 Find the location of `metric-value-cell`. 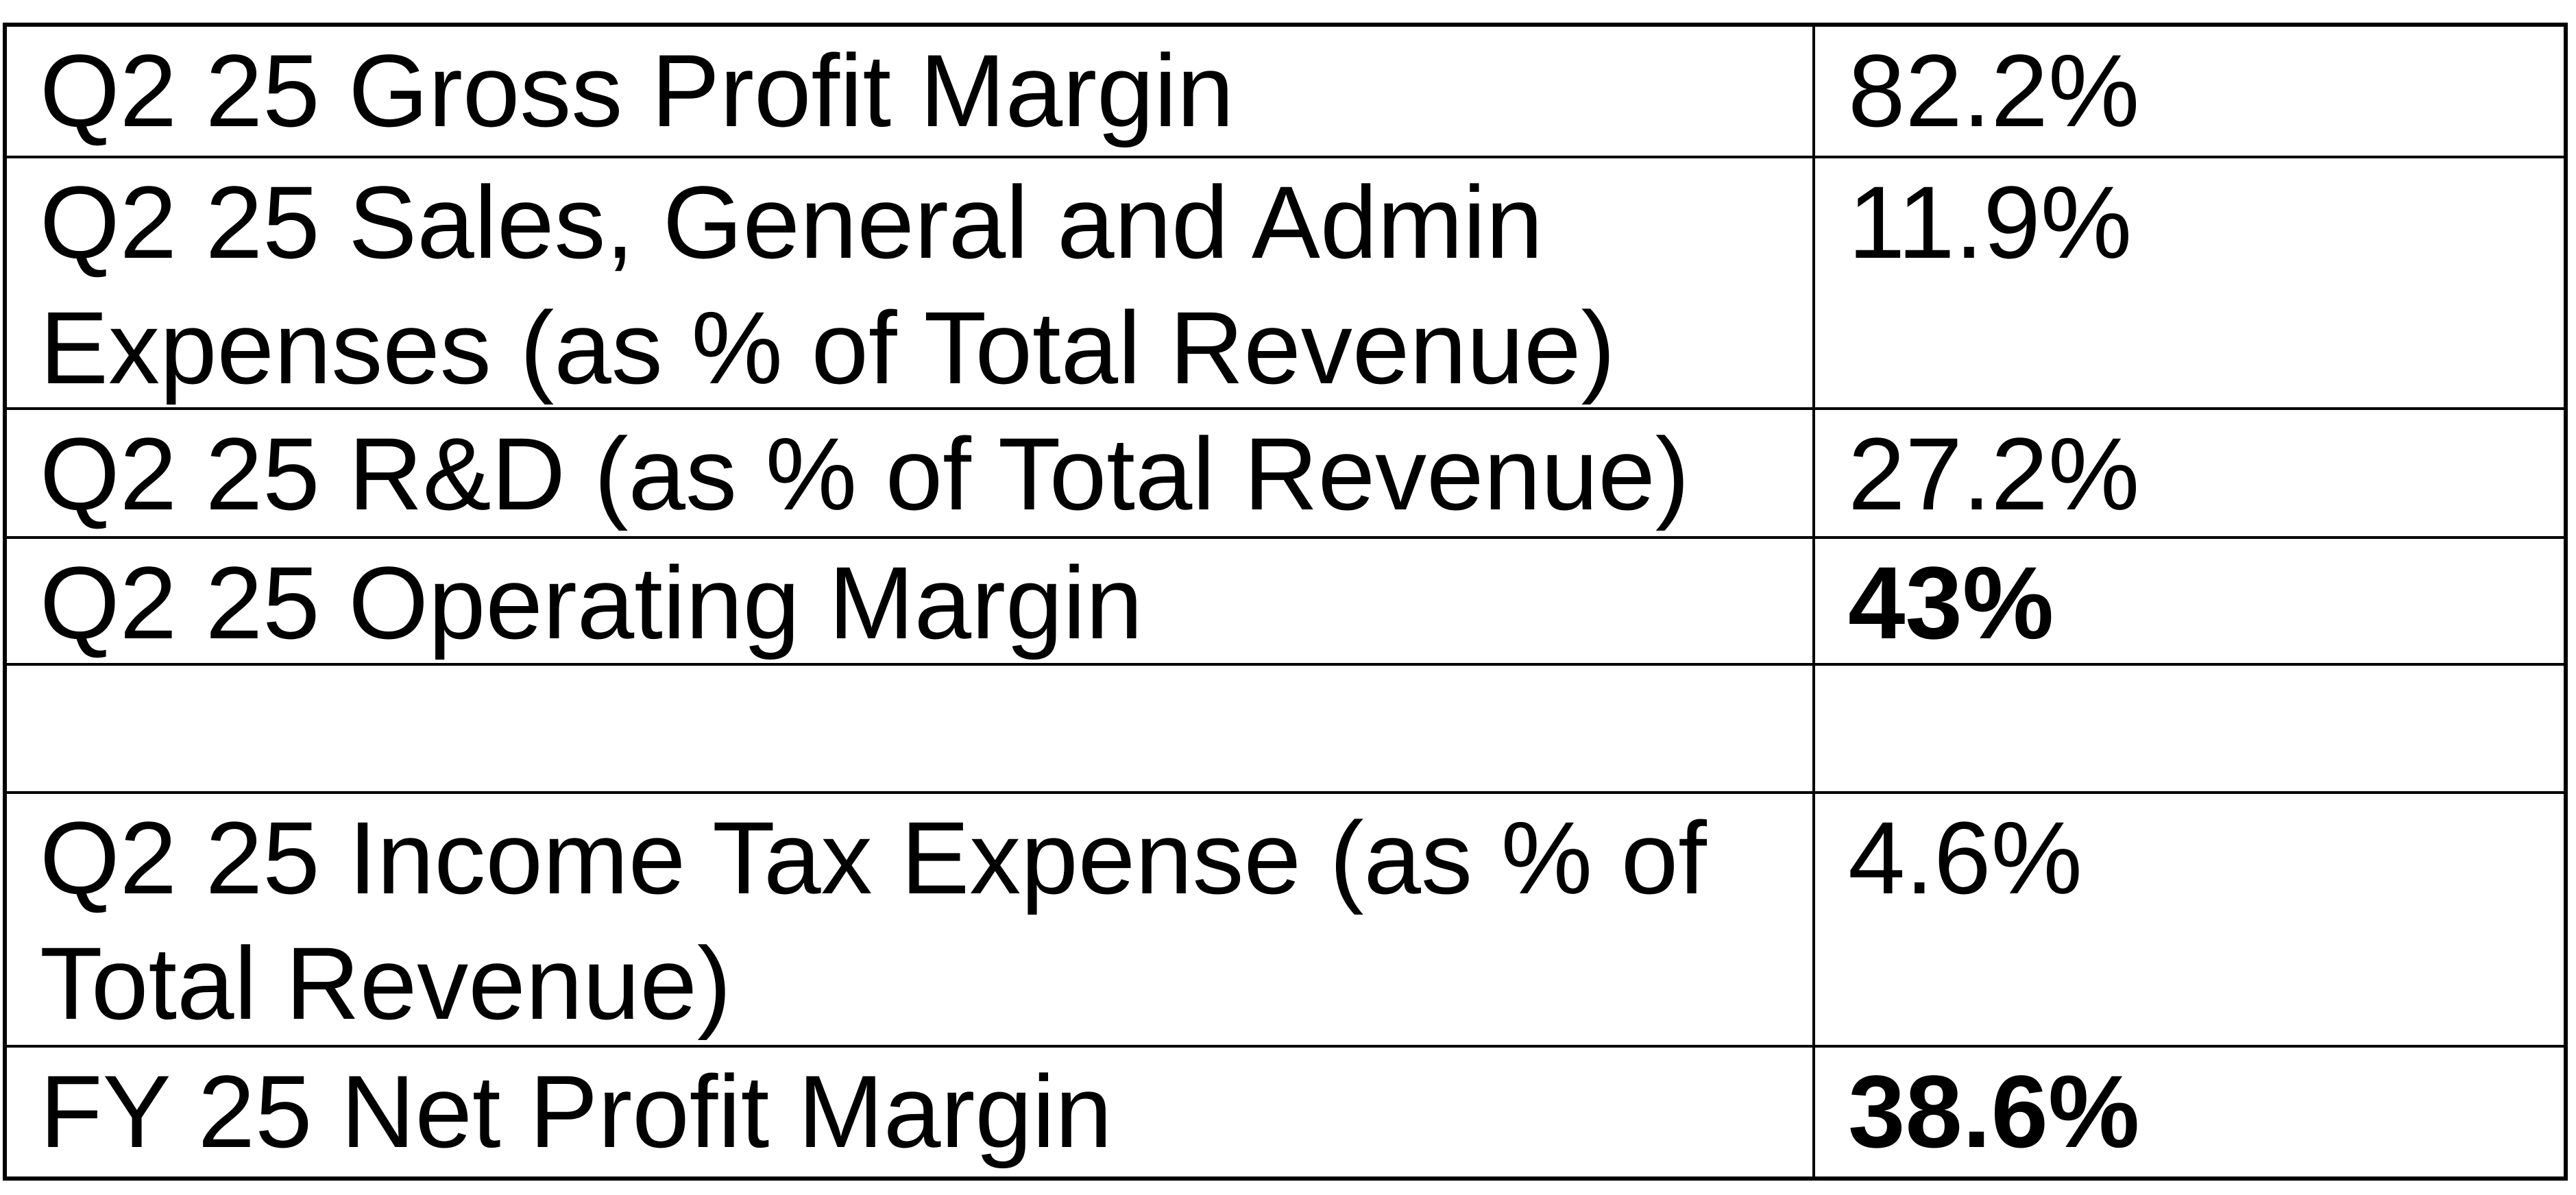

metric-value-cell is located at coordinates (2189, 728).